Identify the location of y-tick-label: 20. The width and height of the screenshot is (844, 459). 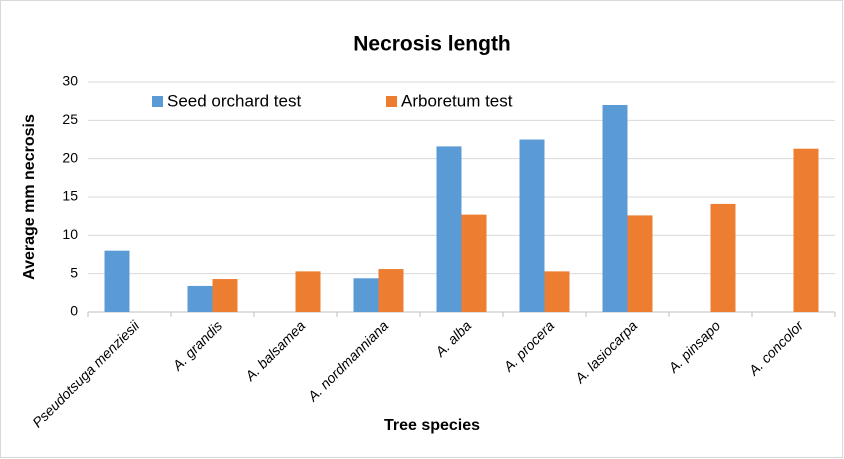
(70, 157).